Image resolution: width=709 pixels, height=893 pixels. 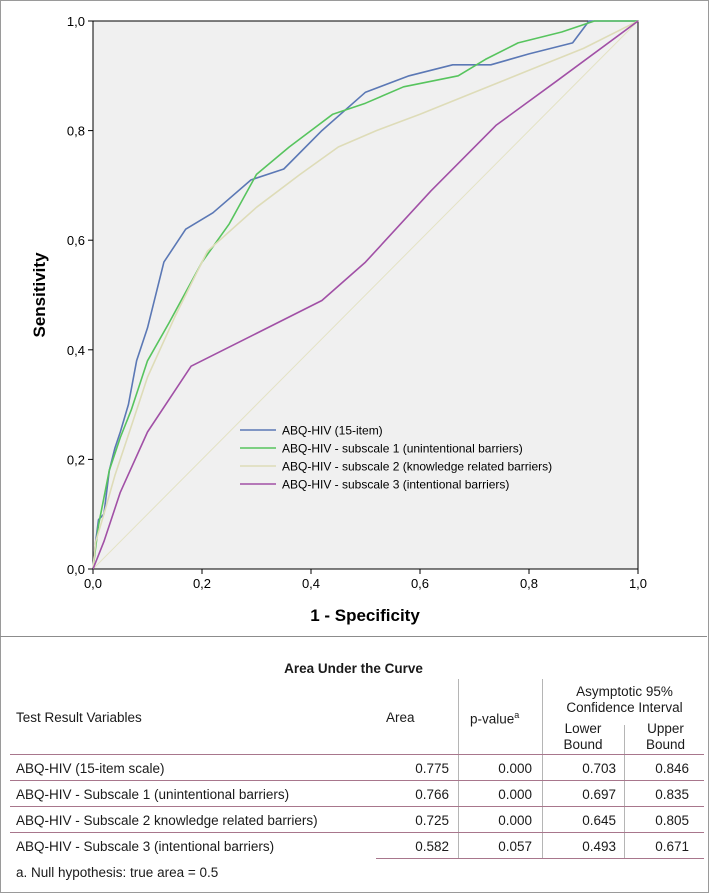 What do you see at coordinates (529, 583) in the screenshot?
I see `x-tick-label: 0,8` at bounding box center [529, 583].